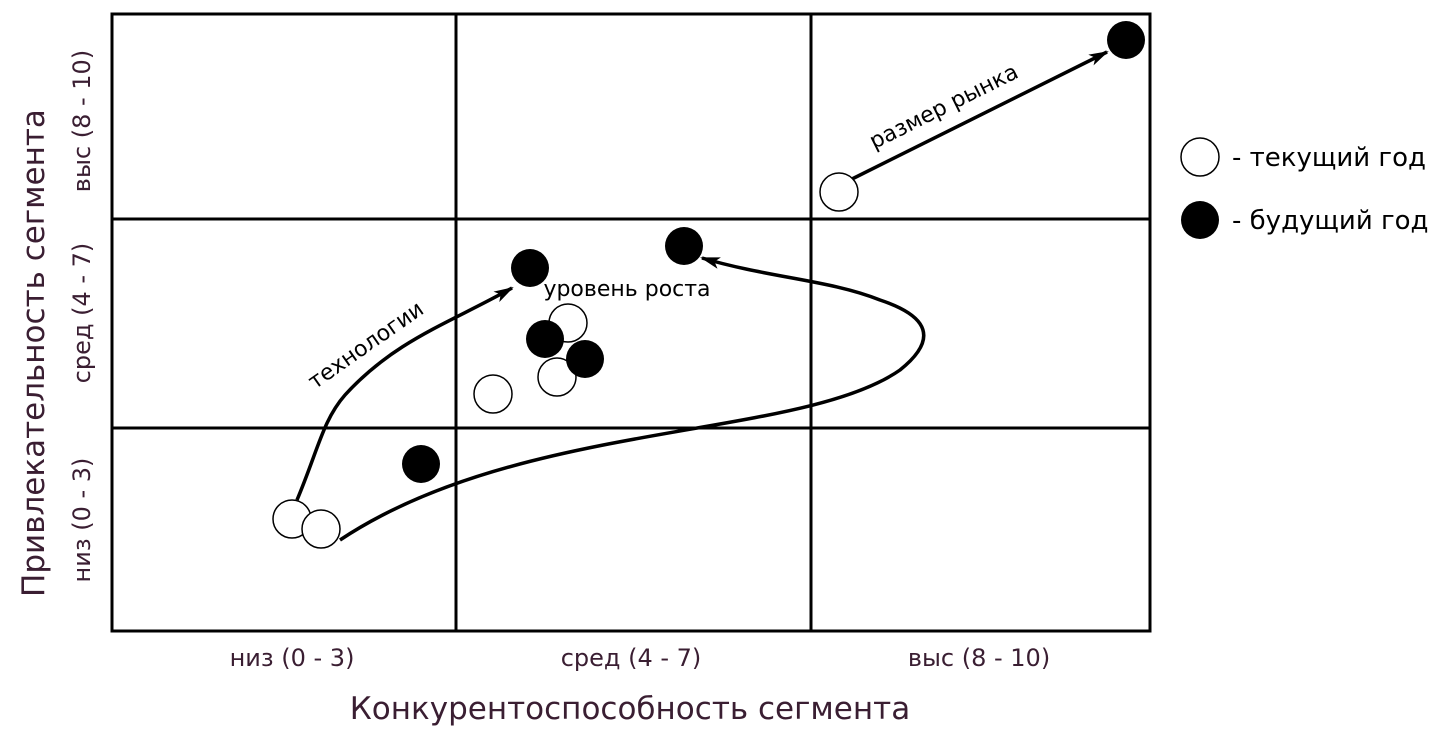 This screenshot has width=1429, height=744. Describe the element at coordinates (979, 116) in the screenshot. I see `market-size-arrow` at that location.